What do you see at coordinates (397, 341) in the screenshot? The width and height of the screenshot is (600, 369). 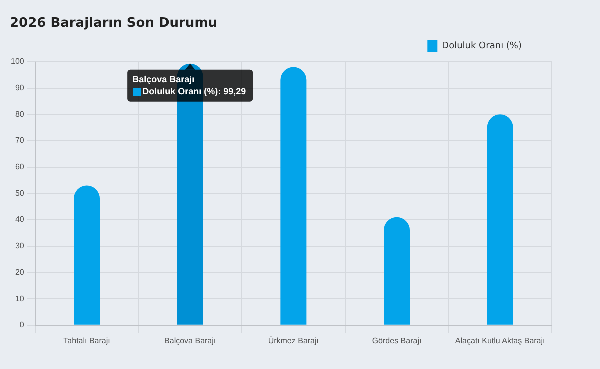 I see `x-tick-label: Gördes Barajı` at bounding box center [397, 341].